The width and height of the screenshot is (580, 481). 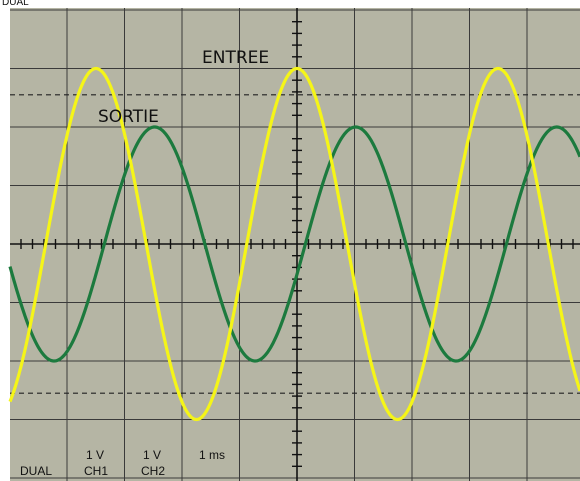 What do you see at coordinates (212, 455) in the screenshot?
I see `timebase-readout: 1 ms` at bounding box center [212, 455].